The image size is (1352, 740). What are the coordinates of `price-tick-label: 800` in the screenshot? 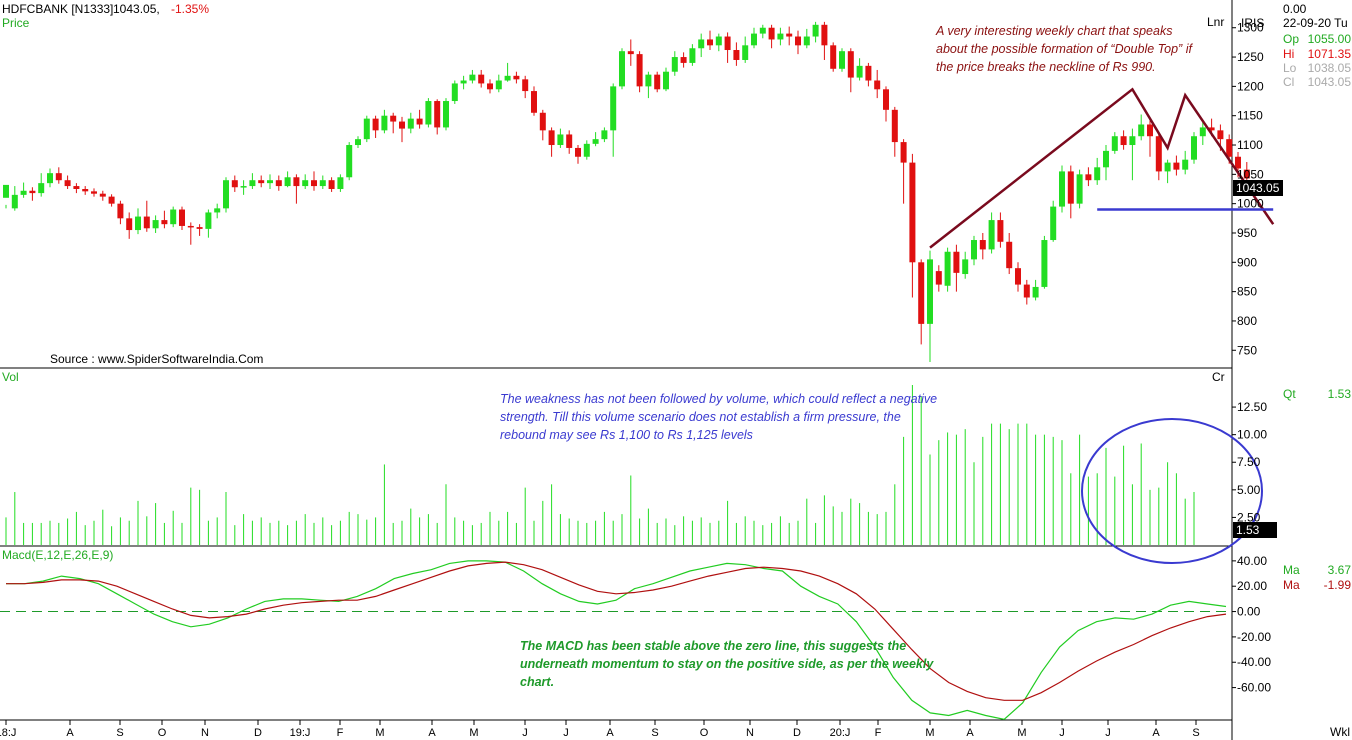 It's located at (1247, 321).